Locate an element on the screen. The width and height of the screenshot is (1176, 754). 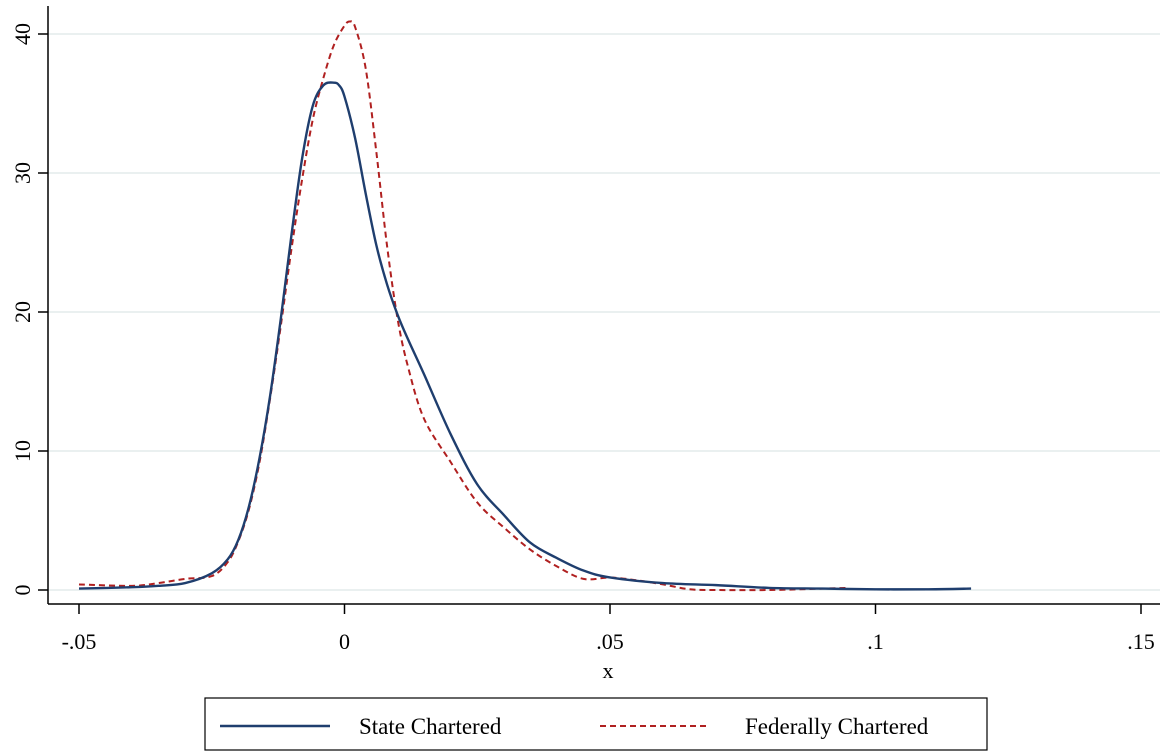
x-tick-label: -.05 is located at coordinates (79, 641).